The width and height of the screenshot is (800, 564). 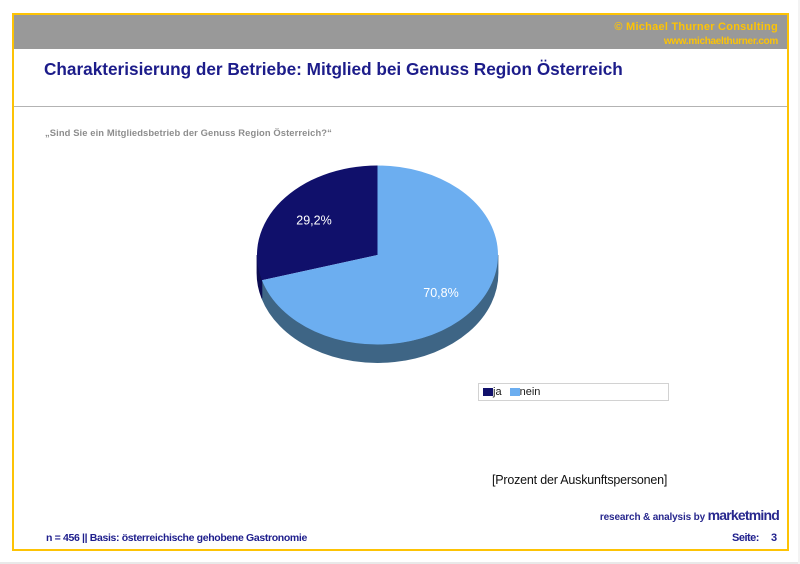 What do you see at coordinates (440, 293) in the screenshot?
I see `svg-text: 70,8%` at bounding box center [440, 293].